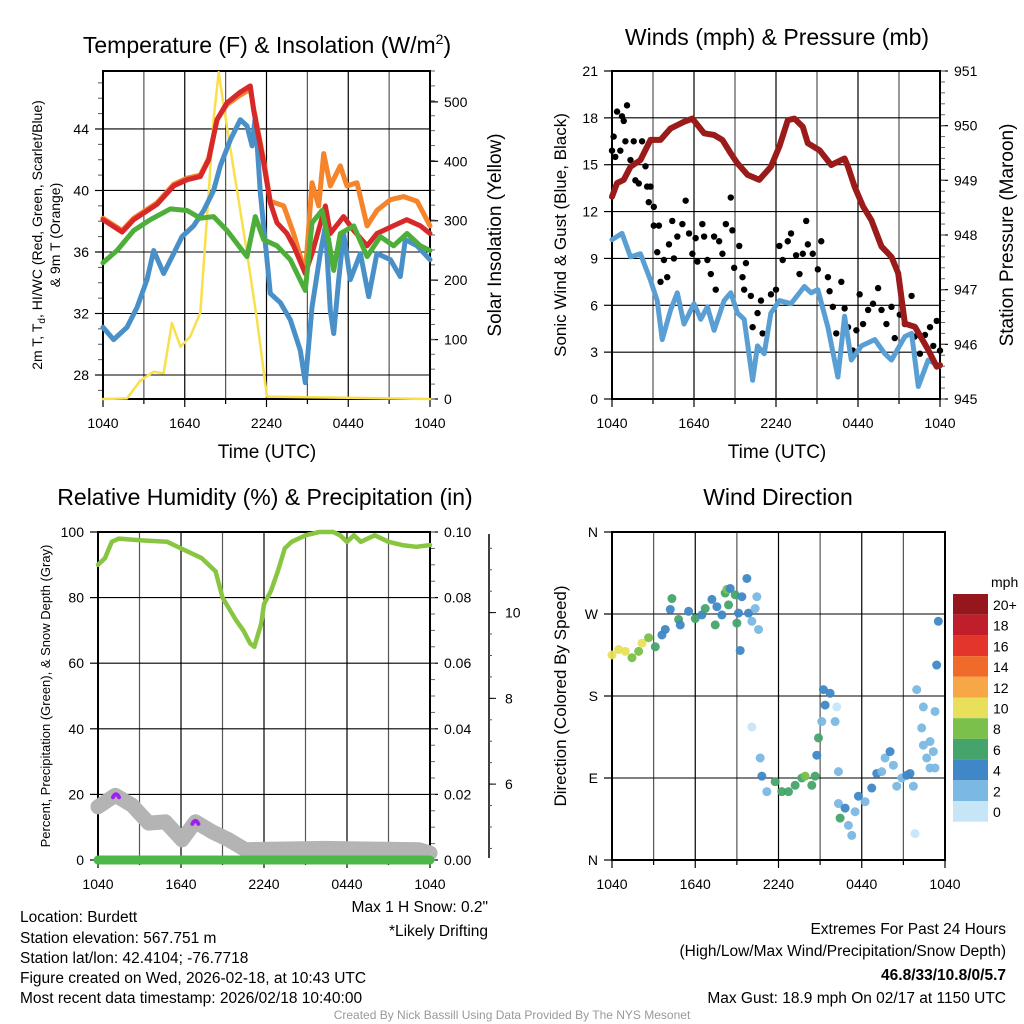 The width and height of the screenshot is (1024, 1024). What do you see at coordinates (438, 931) in the screenshot?
I see `likely-drifting-text: *Likely Drifting` at bounding box center [438, 931].